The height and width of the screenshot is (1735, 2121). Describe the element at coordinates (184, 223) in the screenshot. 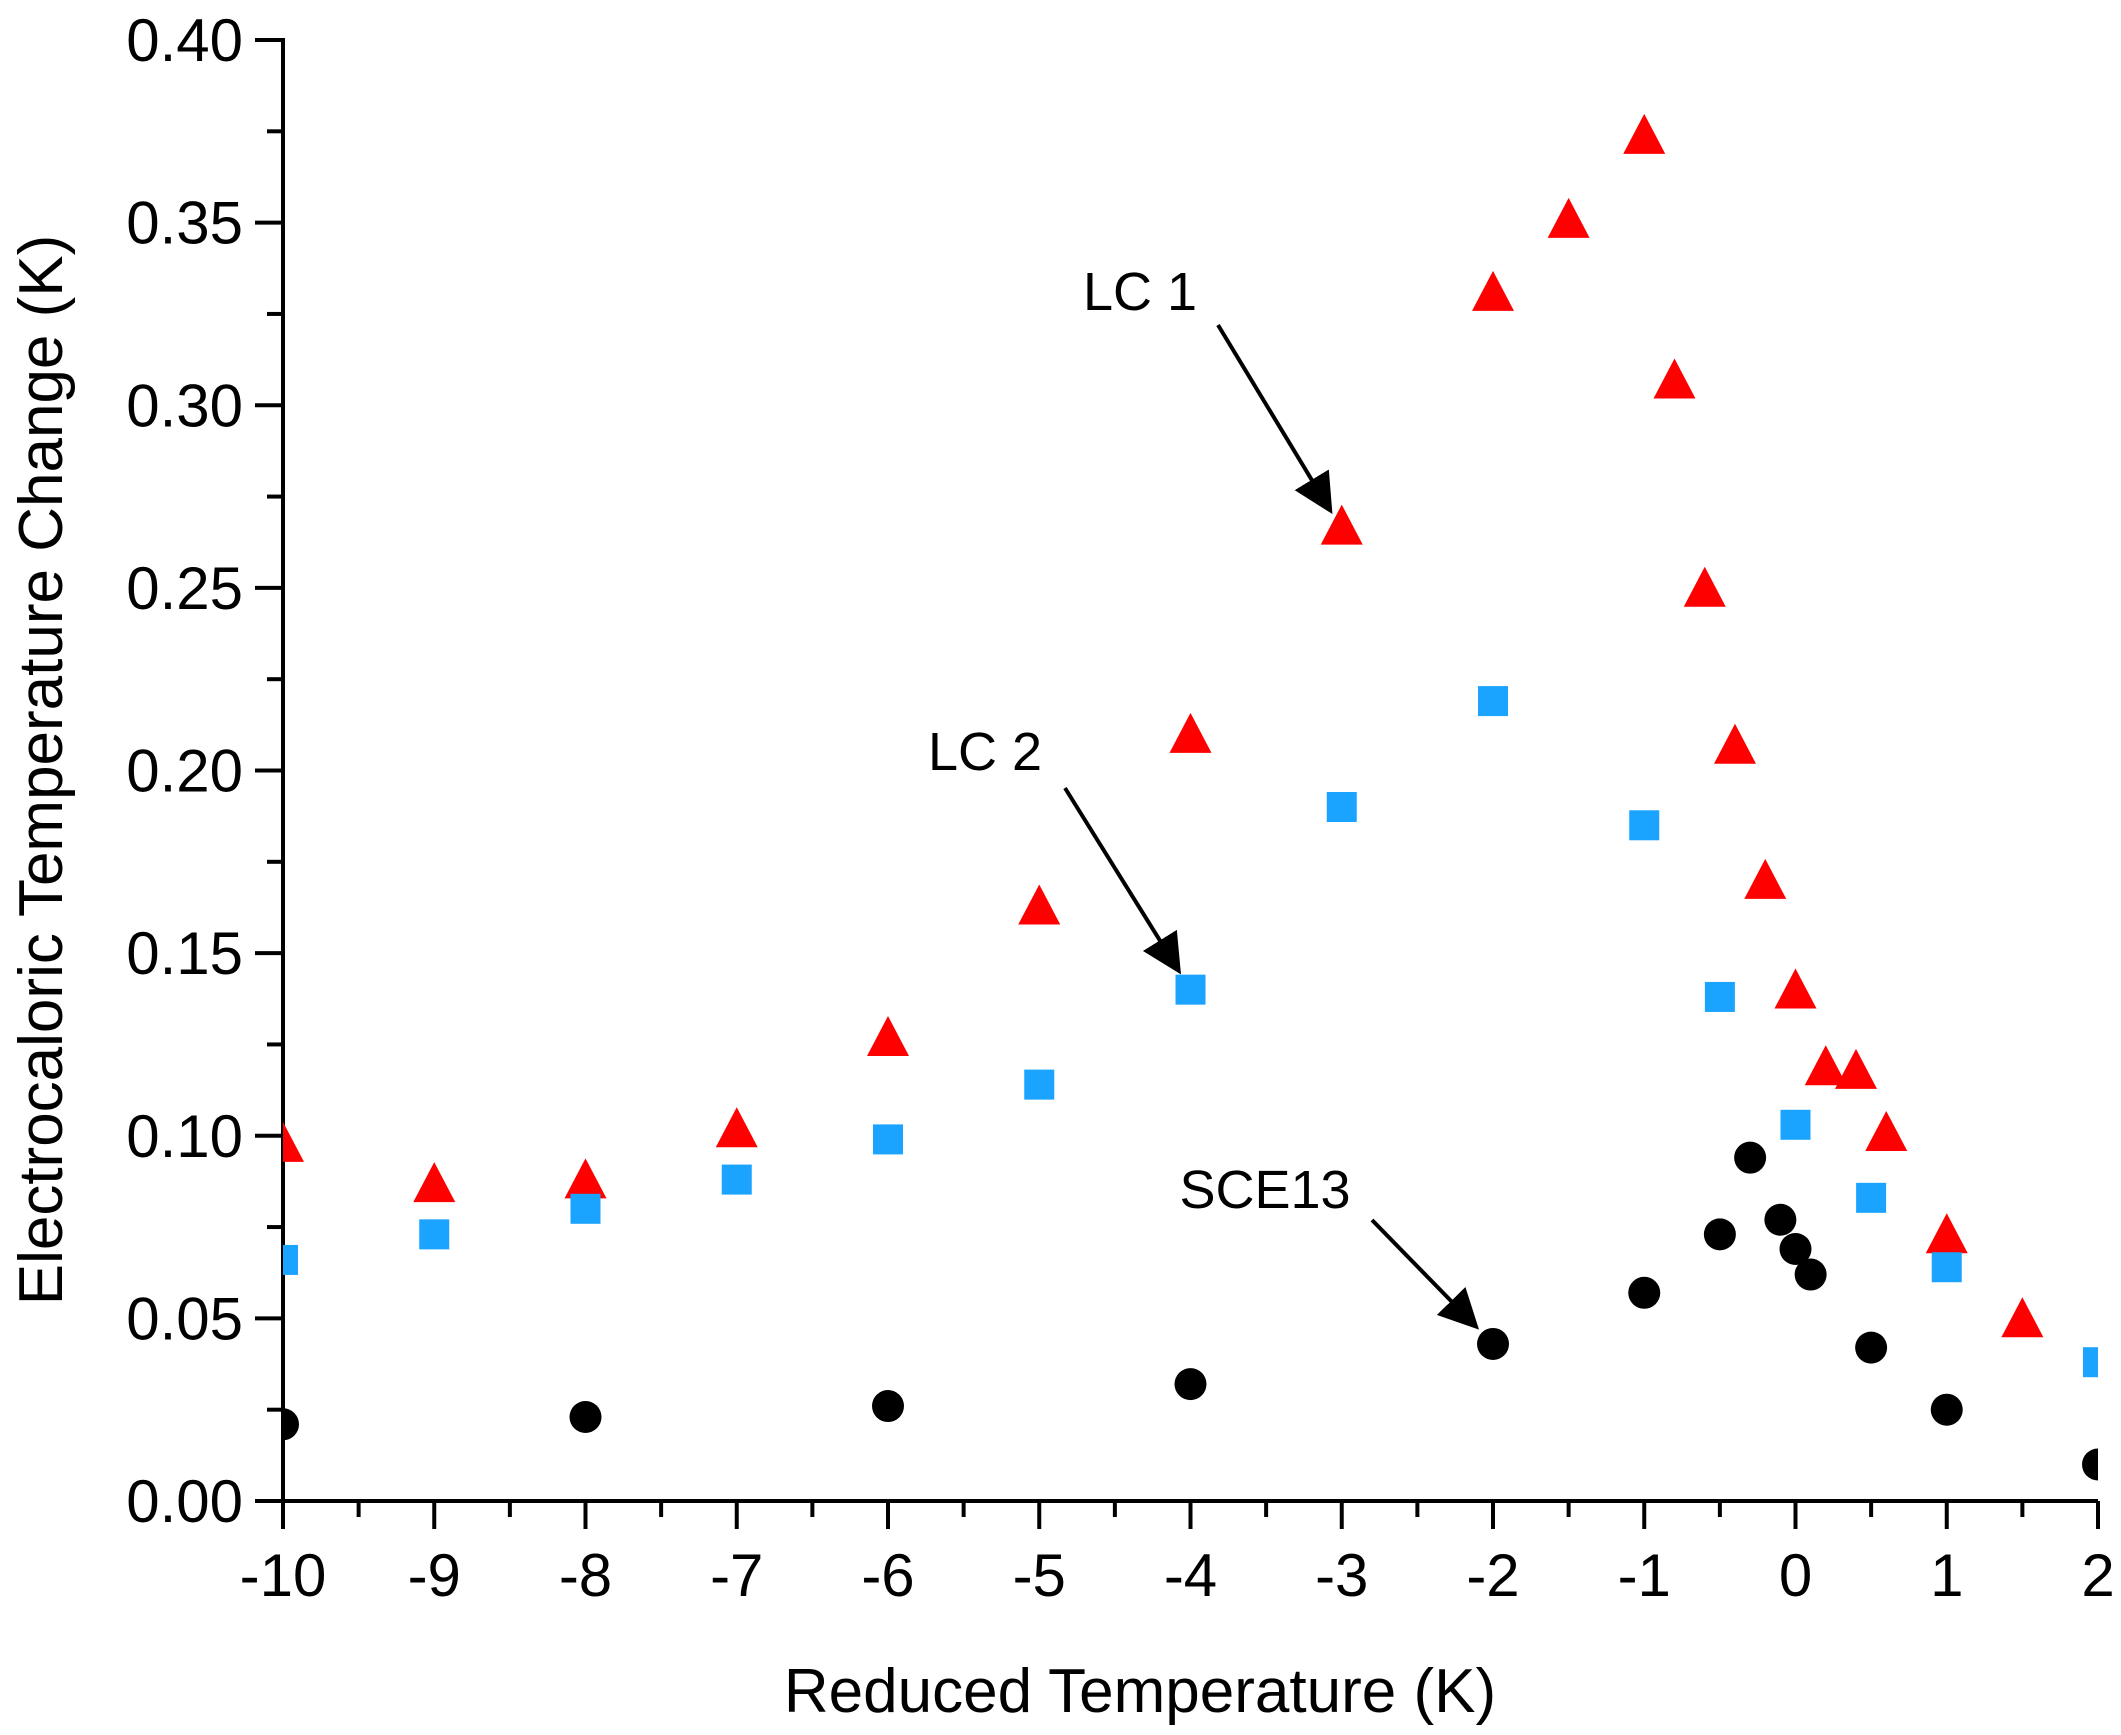

I see `y-tick-label: 0.35` at that location.